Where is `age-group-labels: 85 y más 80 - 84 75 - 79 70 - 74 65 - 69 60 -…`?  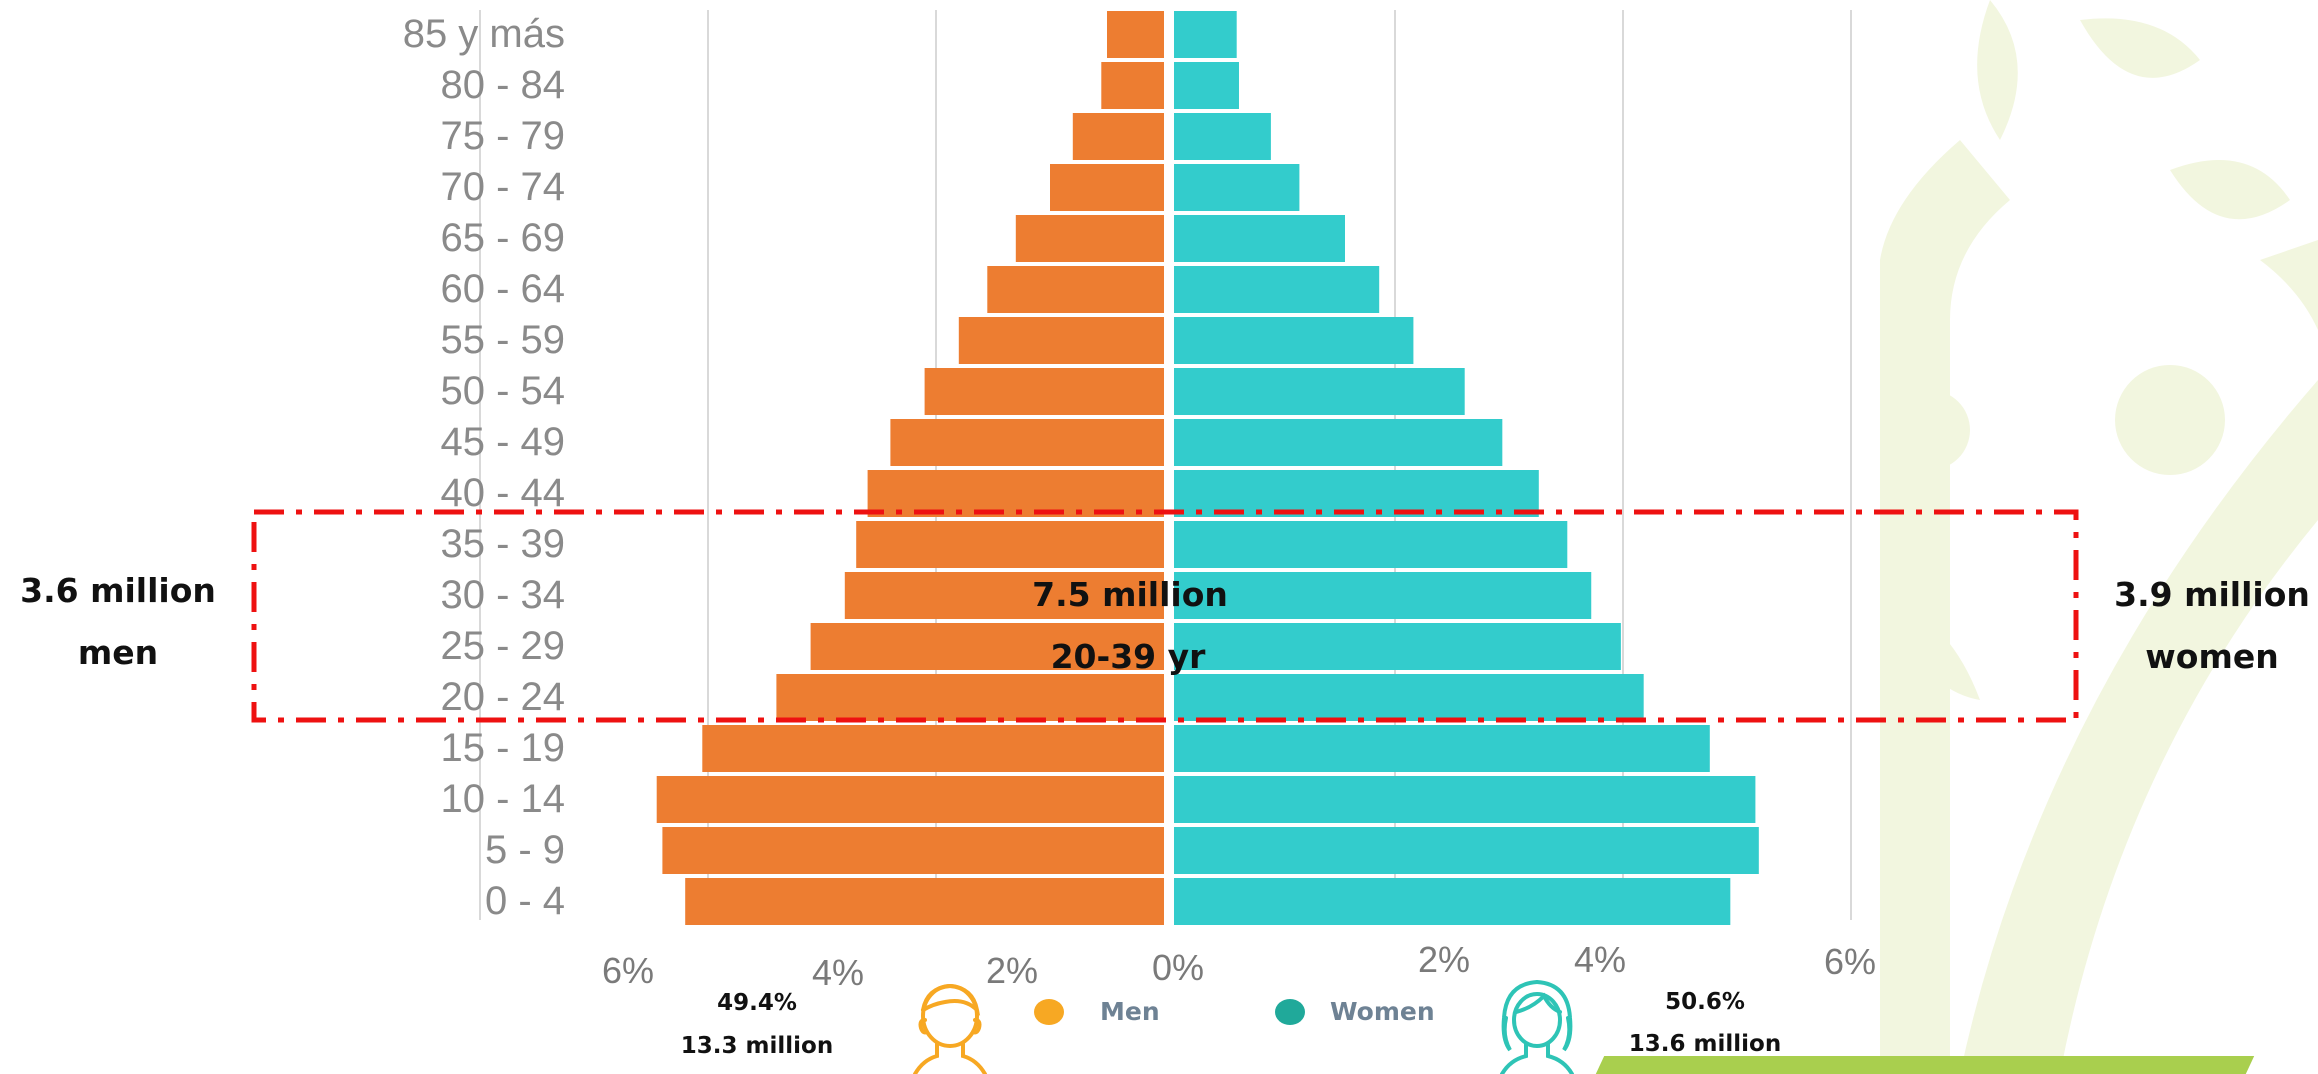 age-group-labels: 85 y más 80 - 84 75 - 79 70 - 74 65 - 69 60 -… is located at coordinates (484, 467).